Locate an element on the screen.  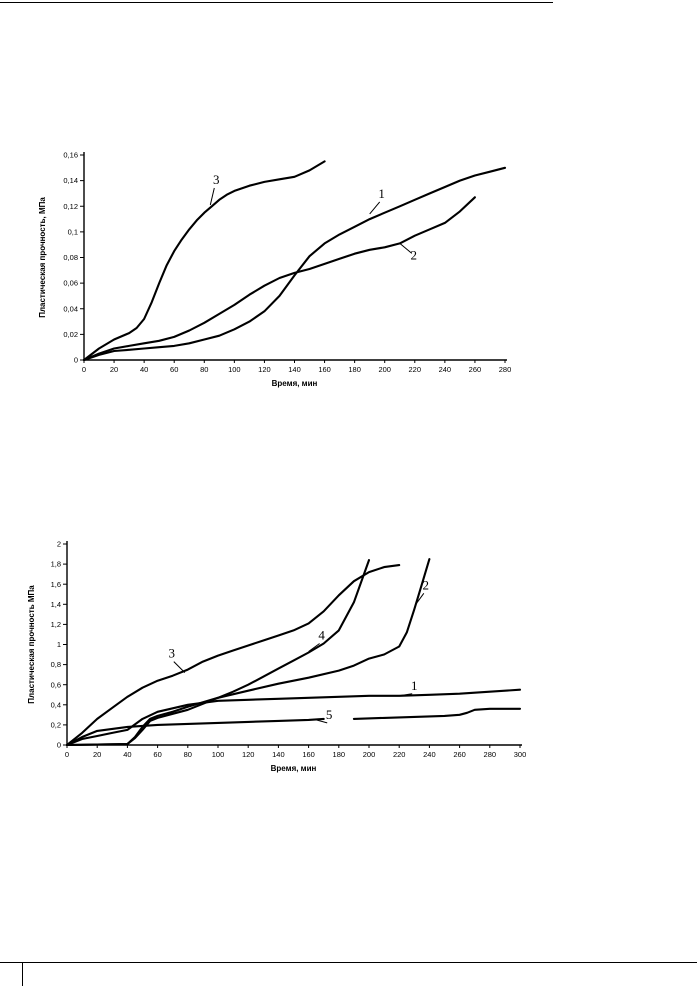
chart-1-x-tick-label: 220 is located at coordinates (415, 369).